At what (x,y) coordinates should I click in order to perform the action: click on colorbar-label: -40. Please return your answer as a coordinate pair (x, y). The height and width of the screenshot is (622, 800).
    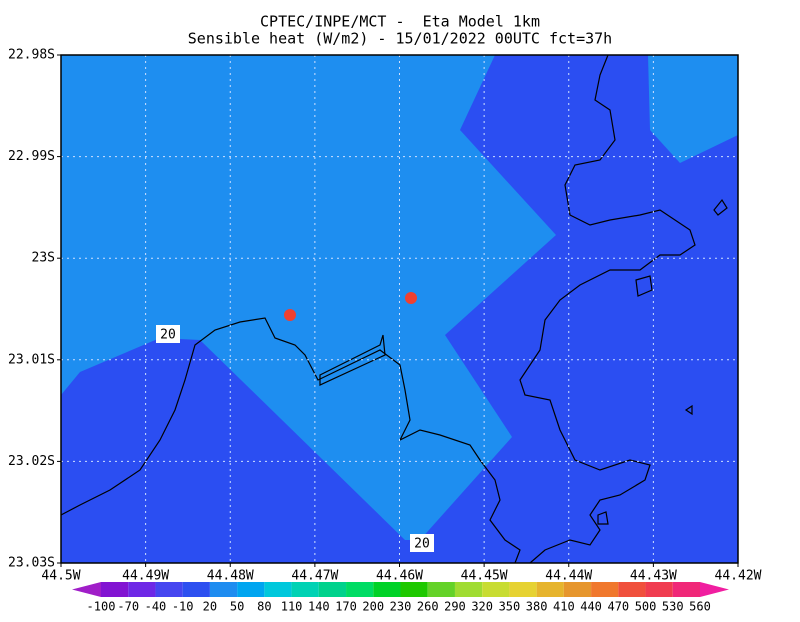
    Looking at the image, I should click on (156, 607).